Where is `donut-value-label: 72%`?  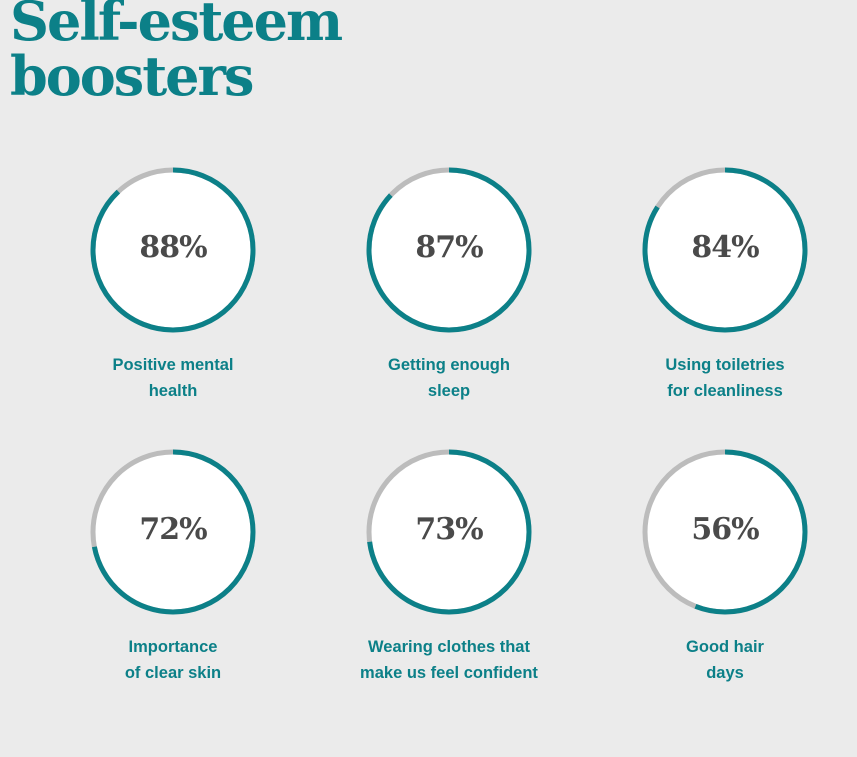
donut-value-label: 72% is located at coordinates (173, 529).